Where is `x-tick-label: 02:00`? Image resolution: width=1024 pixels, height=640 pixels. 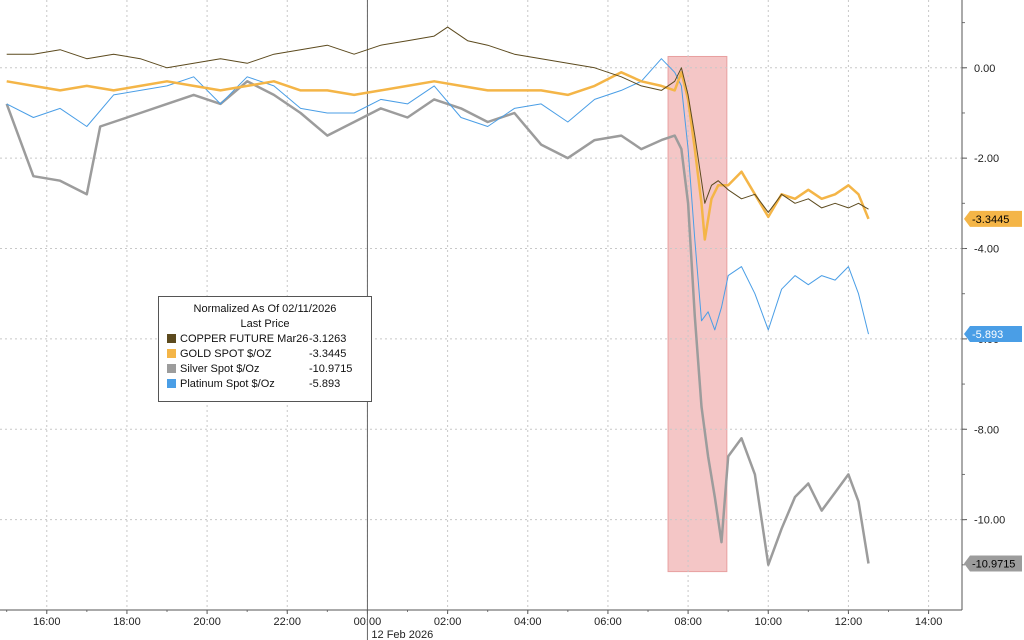
x-tick-label: 02:00 is located at coordinates (448, 622).